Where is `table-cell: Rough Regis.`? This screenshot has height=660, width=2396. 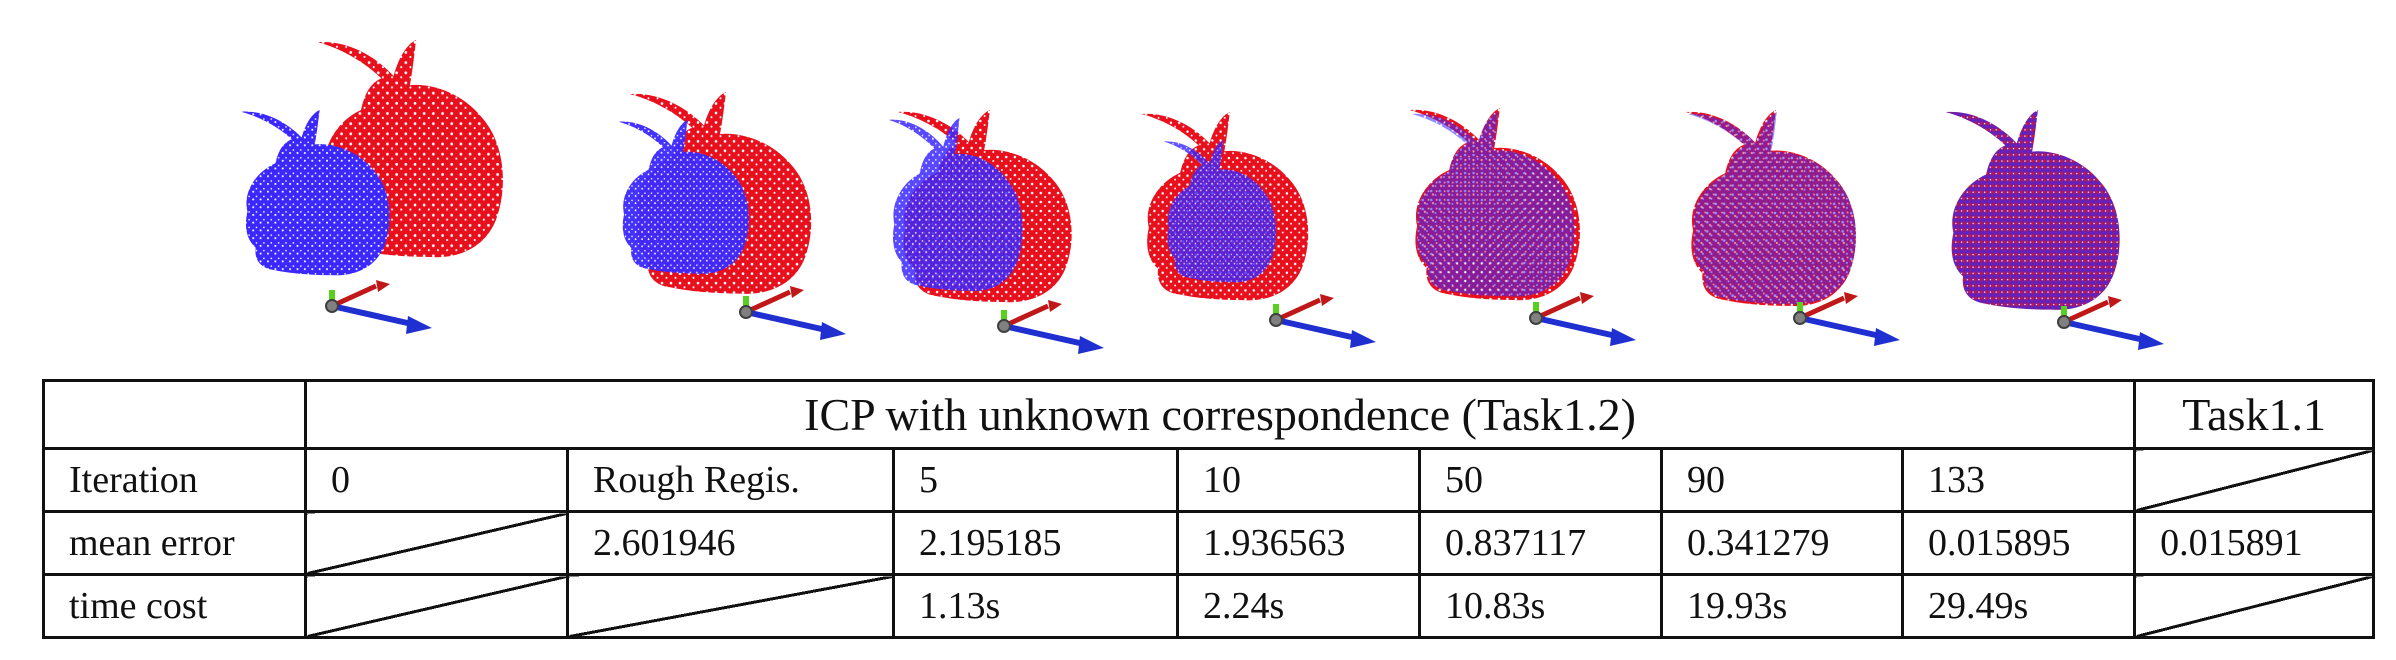
table-cell: Rough Regis. is located at coordinates (730, 480).